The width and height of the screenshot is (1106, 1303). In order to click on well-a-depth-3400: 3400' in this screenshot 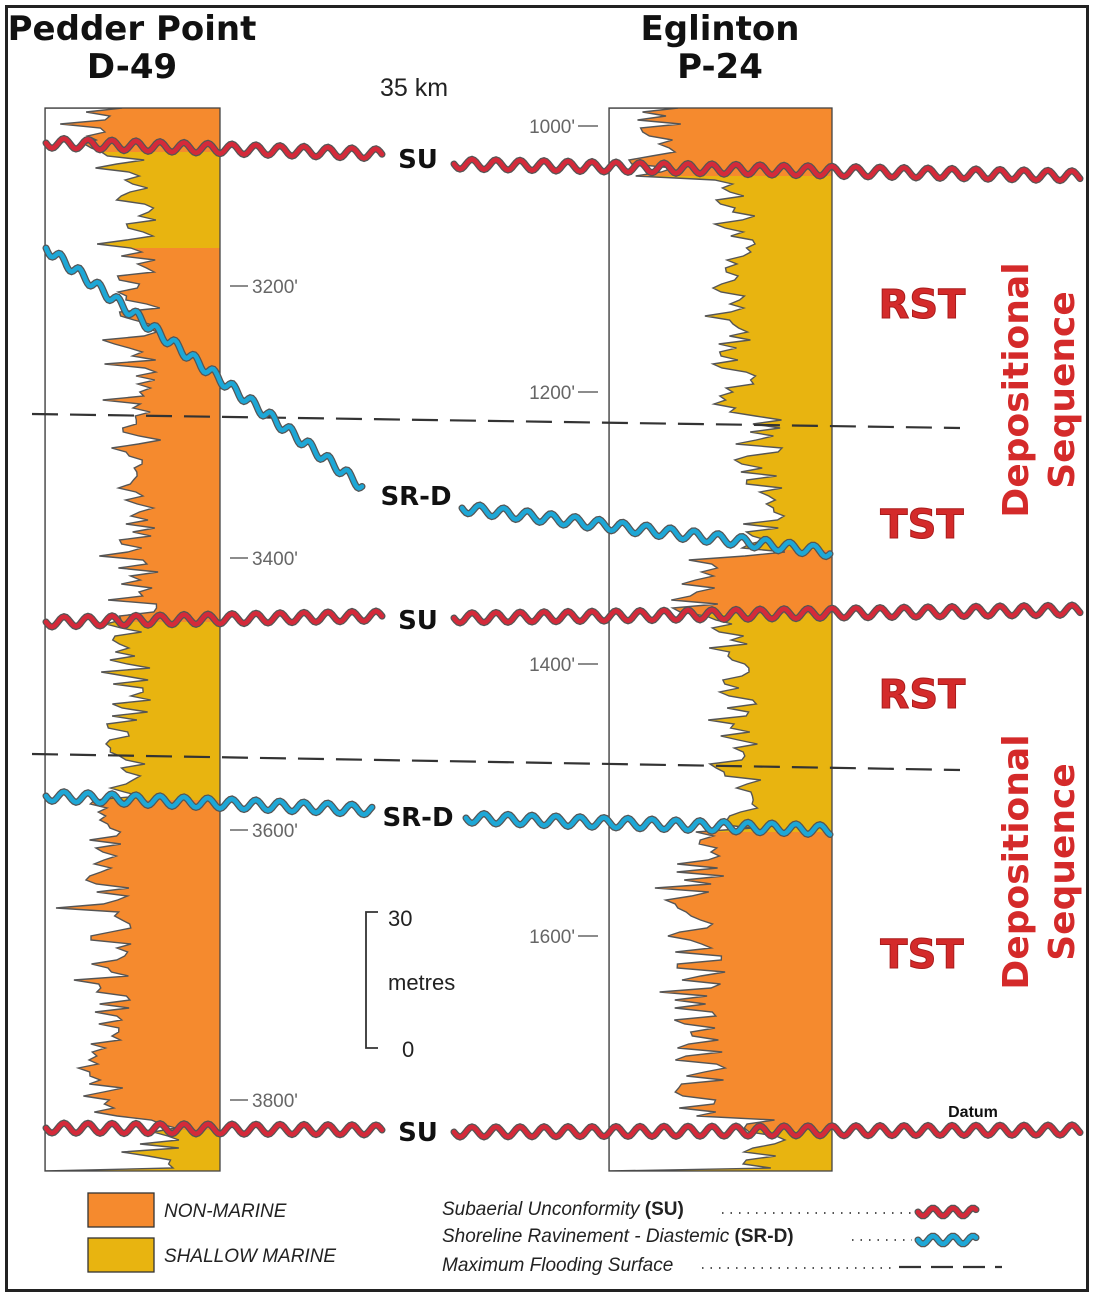, I will do `click(275, 559)`.